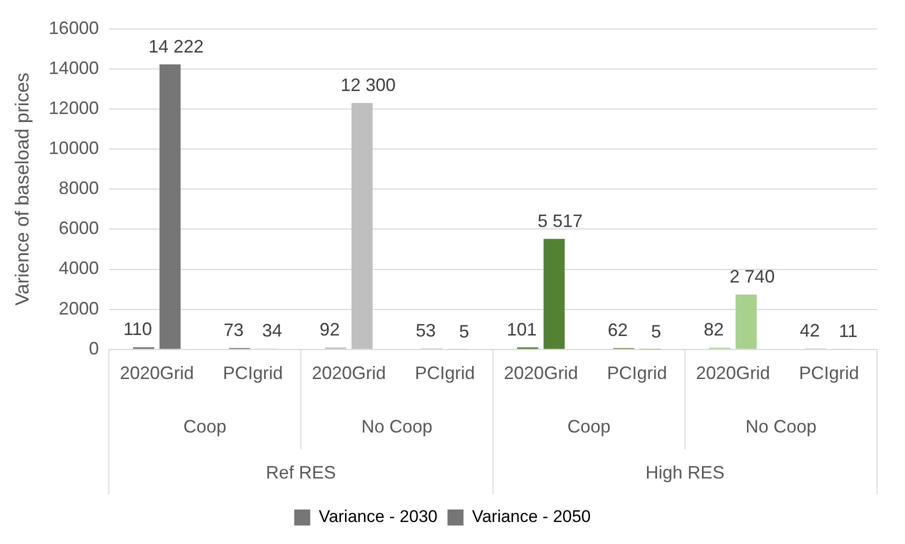  What do you see at coordinates (176, 46) in the screenshot?
I see `data-label: 14 222` at bounding box center [176, 46].